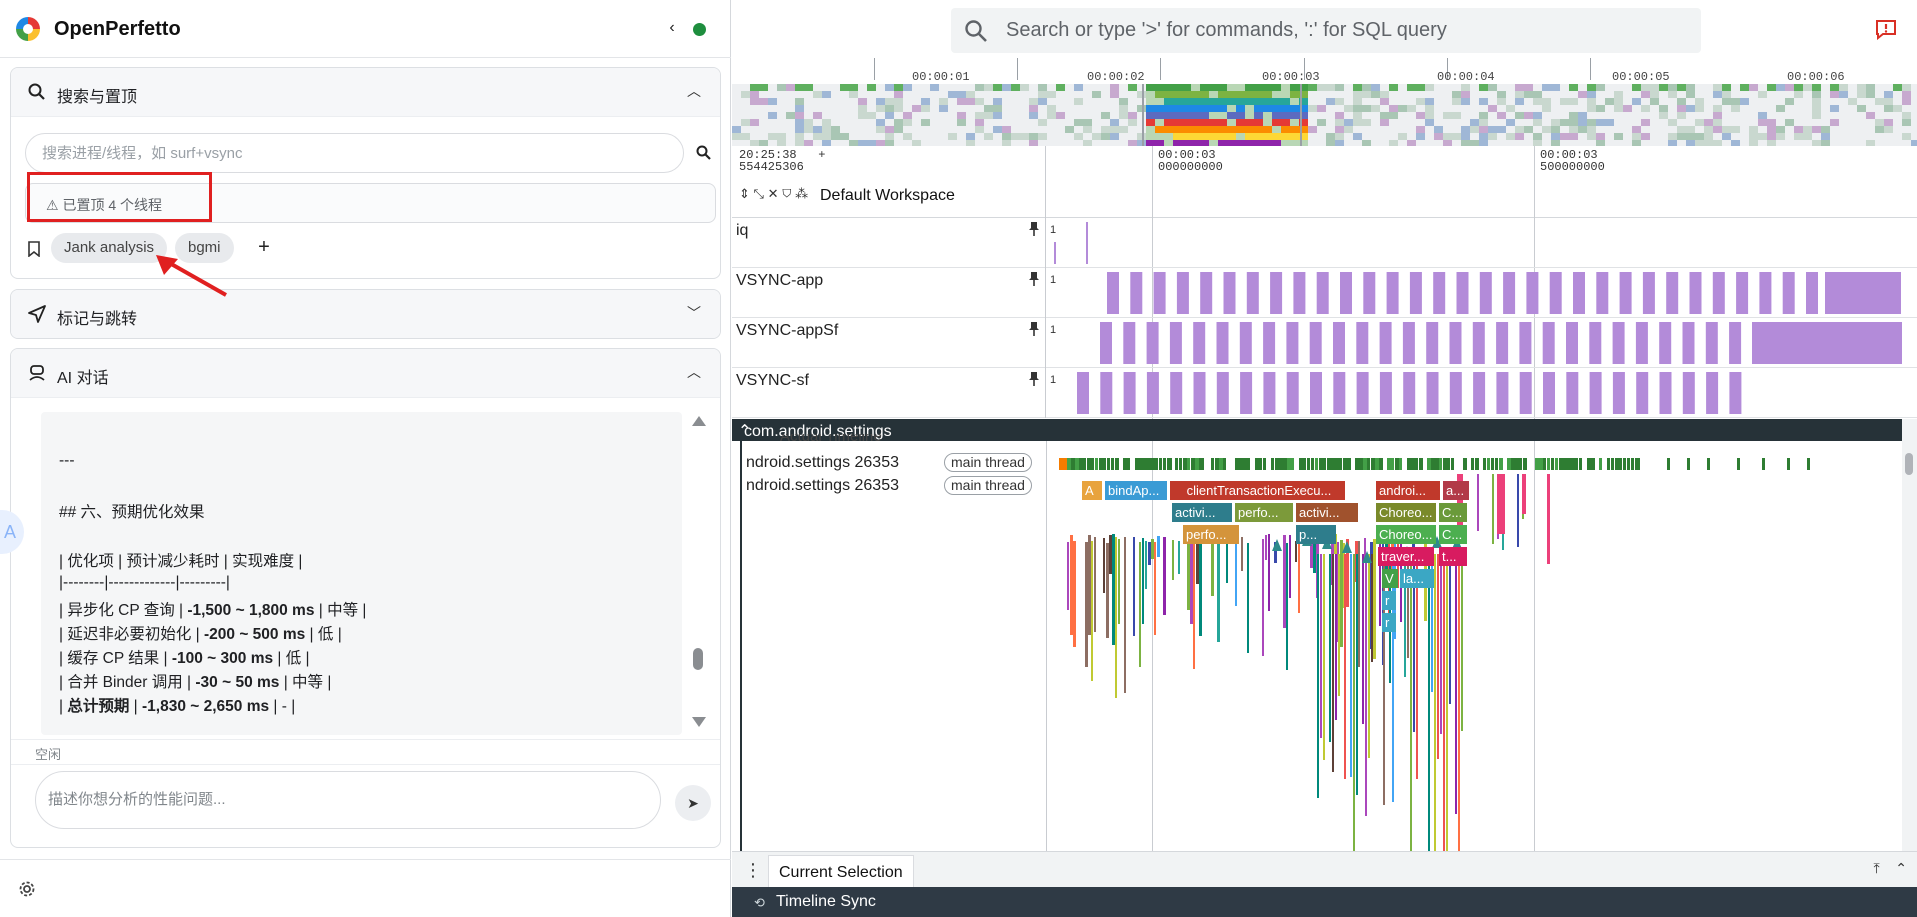  I want to click on preset-chip-jank-analysis: Jank analysis, so click(109, 248).